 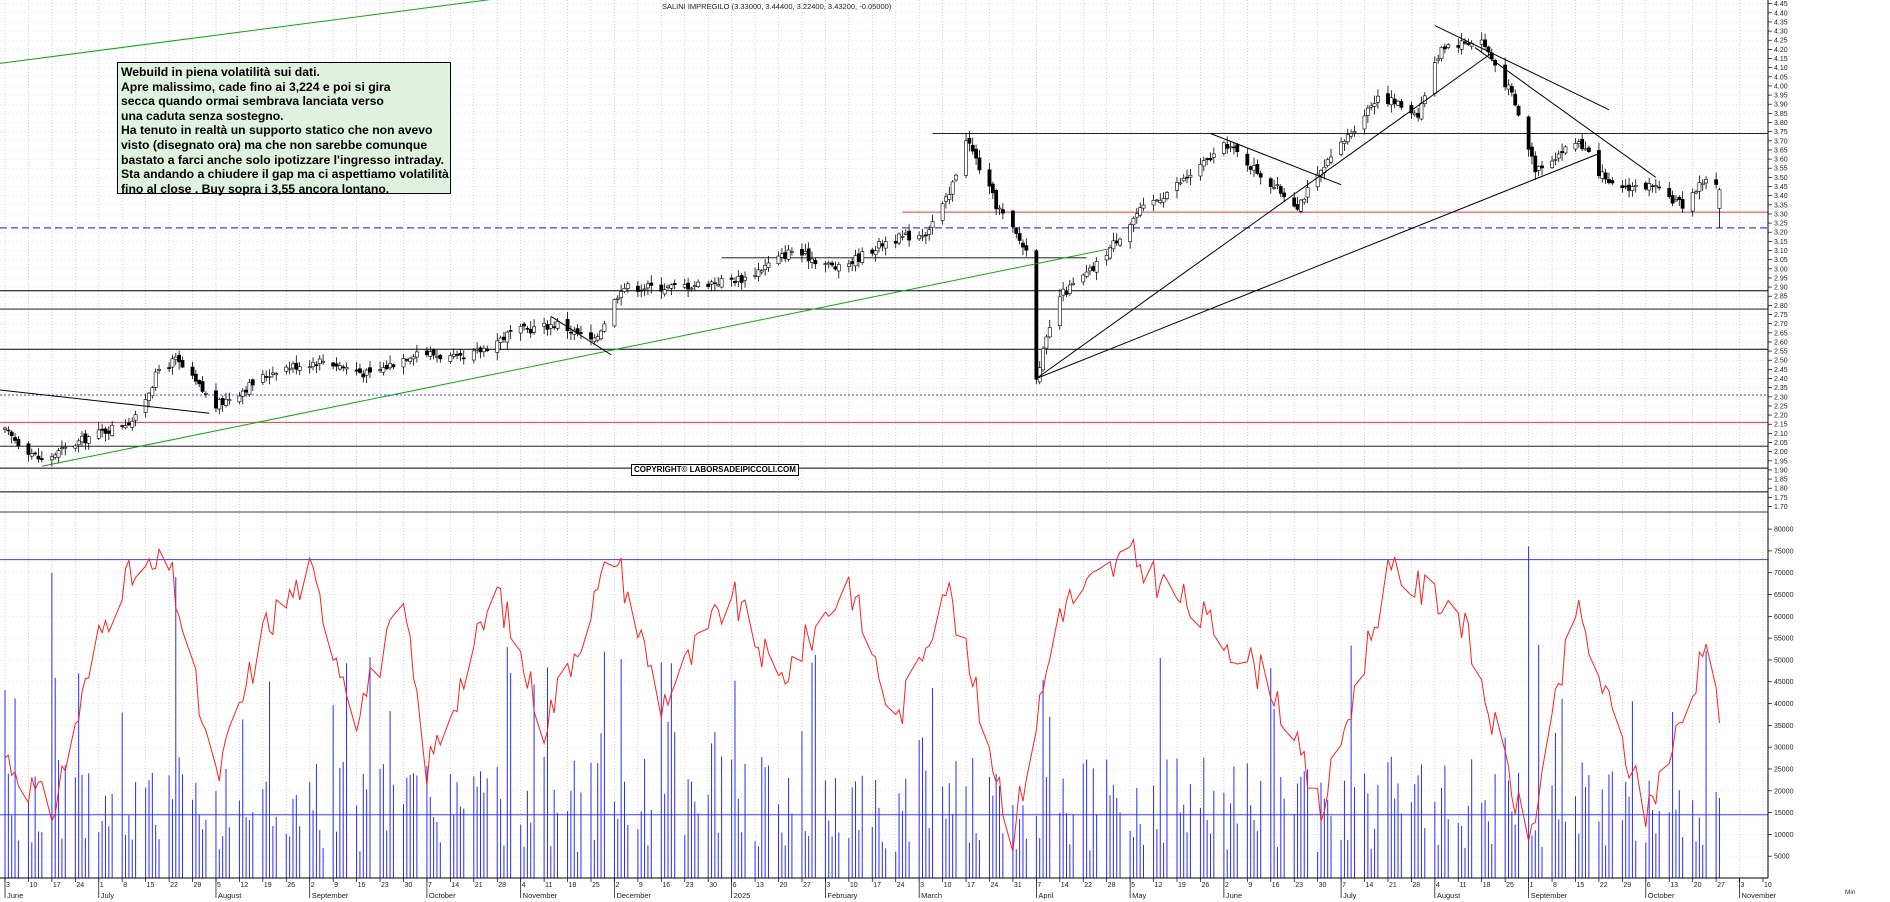 What do you see at coordinates (1784, 551) in the screenshot?
I see `volume-tick-label: 75000` at bounding box center [1784, 551].